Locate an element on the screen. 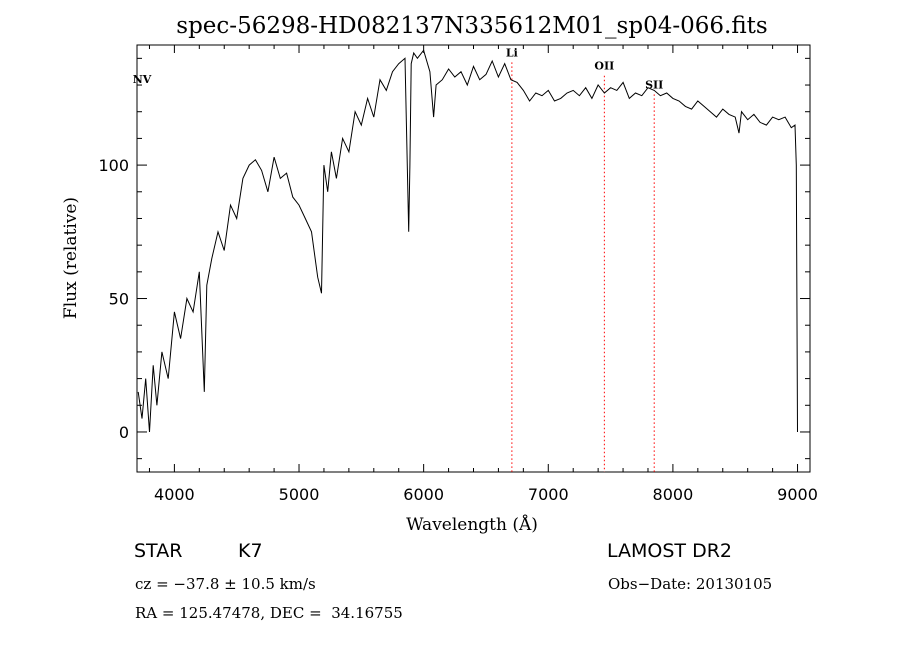 The height and width of the screenshot is (650, 900). line-markers is located at coordinates (583, 267).